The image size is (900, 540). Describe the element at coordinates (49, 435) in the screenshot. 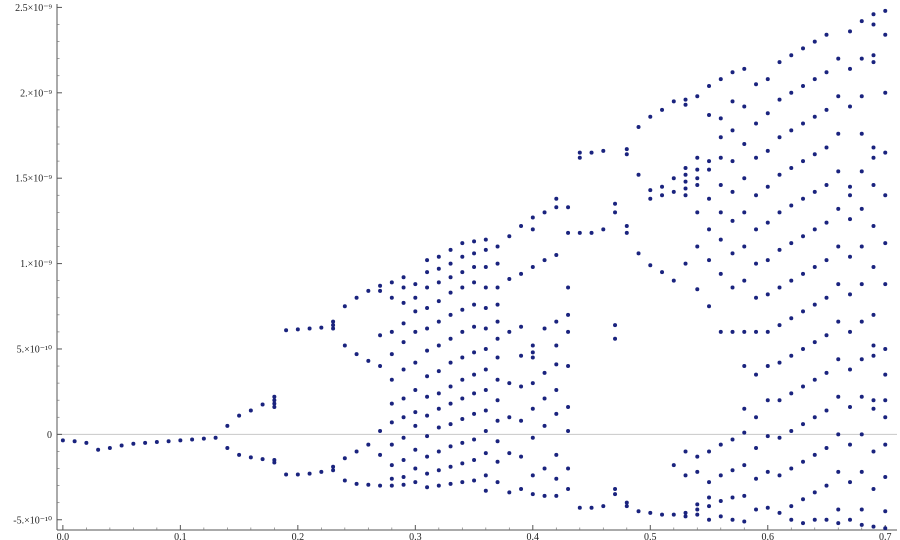

I see `y-tick-label: 0` at that location.